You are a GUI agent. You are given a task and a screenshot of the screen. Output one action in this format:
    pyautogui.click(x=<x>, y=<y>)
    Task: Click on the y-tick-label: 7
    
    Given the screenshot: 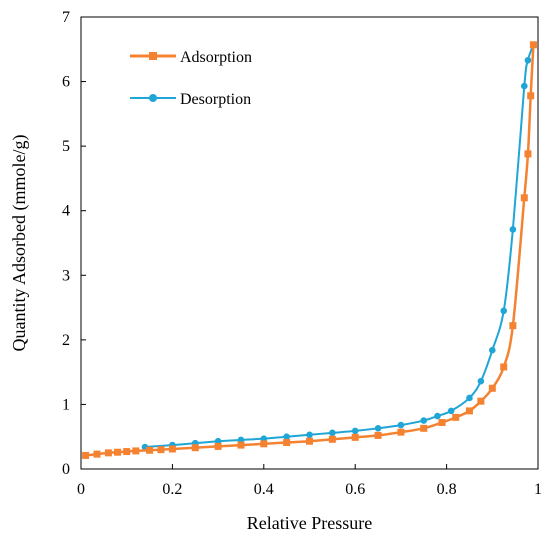 What is the action you would take?
    pyautogui.click(x=66, y=17)
    